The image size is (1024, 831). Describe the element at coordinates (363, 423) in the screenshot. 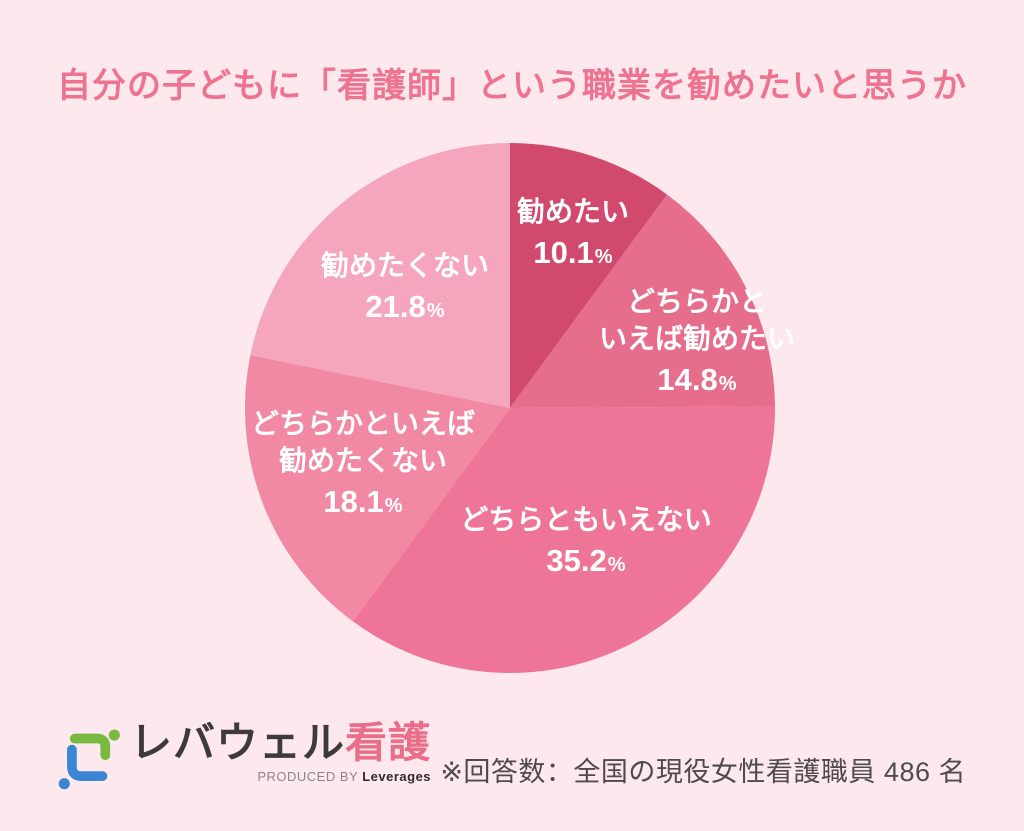

I see `slice-label-text: どちらかといえば` at that location.